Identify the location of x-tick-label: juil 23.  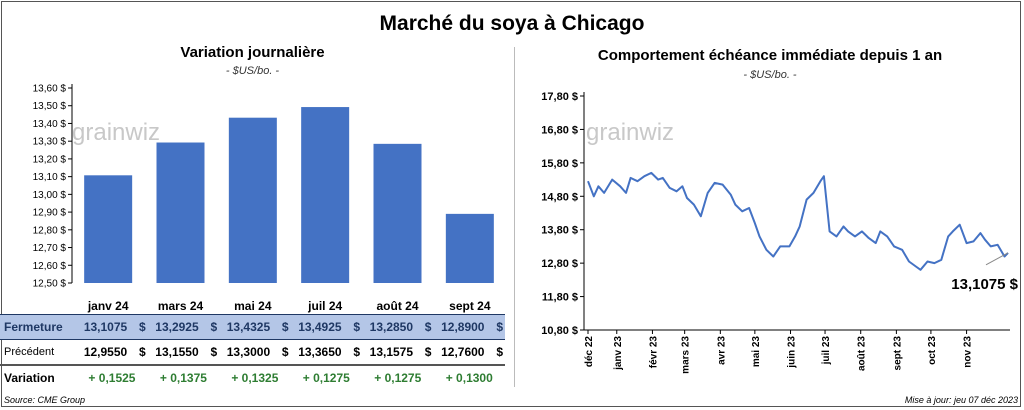
(826, 351).